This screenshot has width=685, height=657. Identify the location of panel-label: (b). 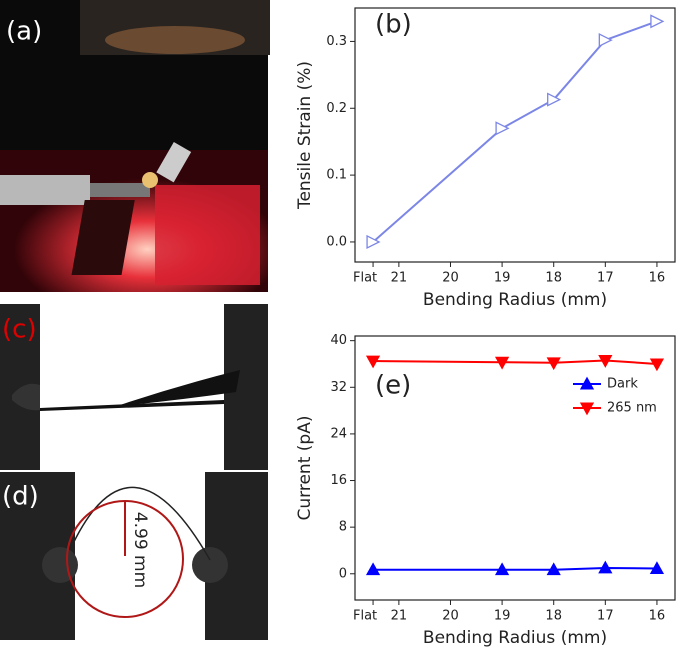
(393, 25).